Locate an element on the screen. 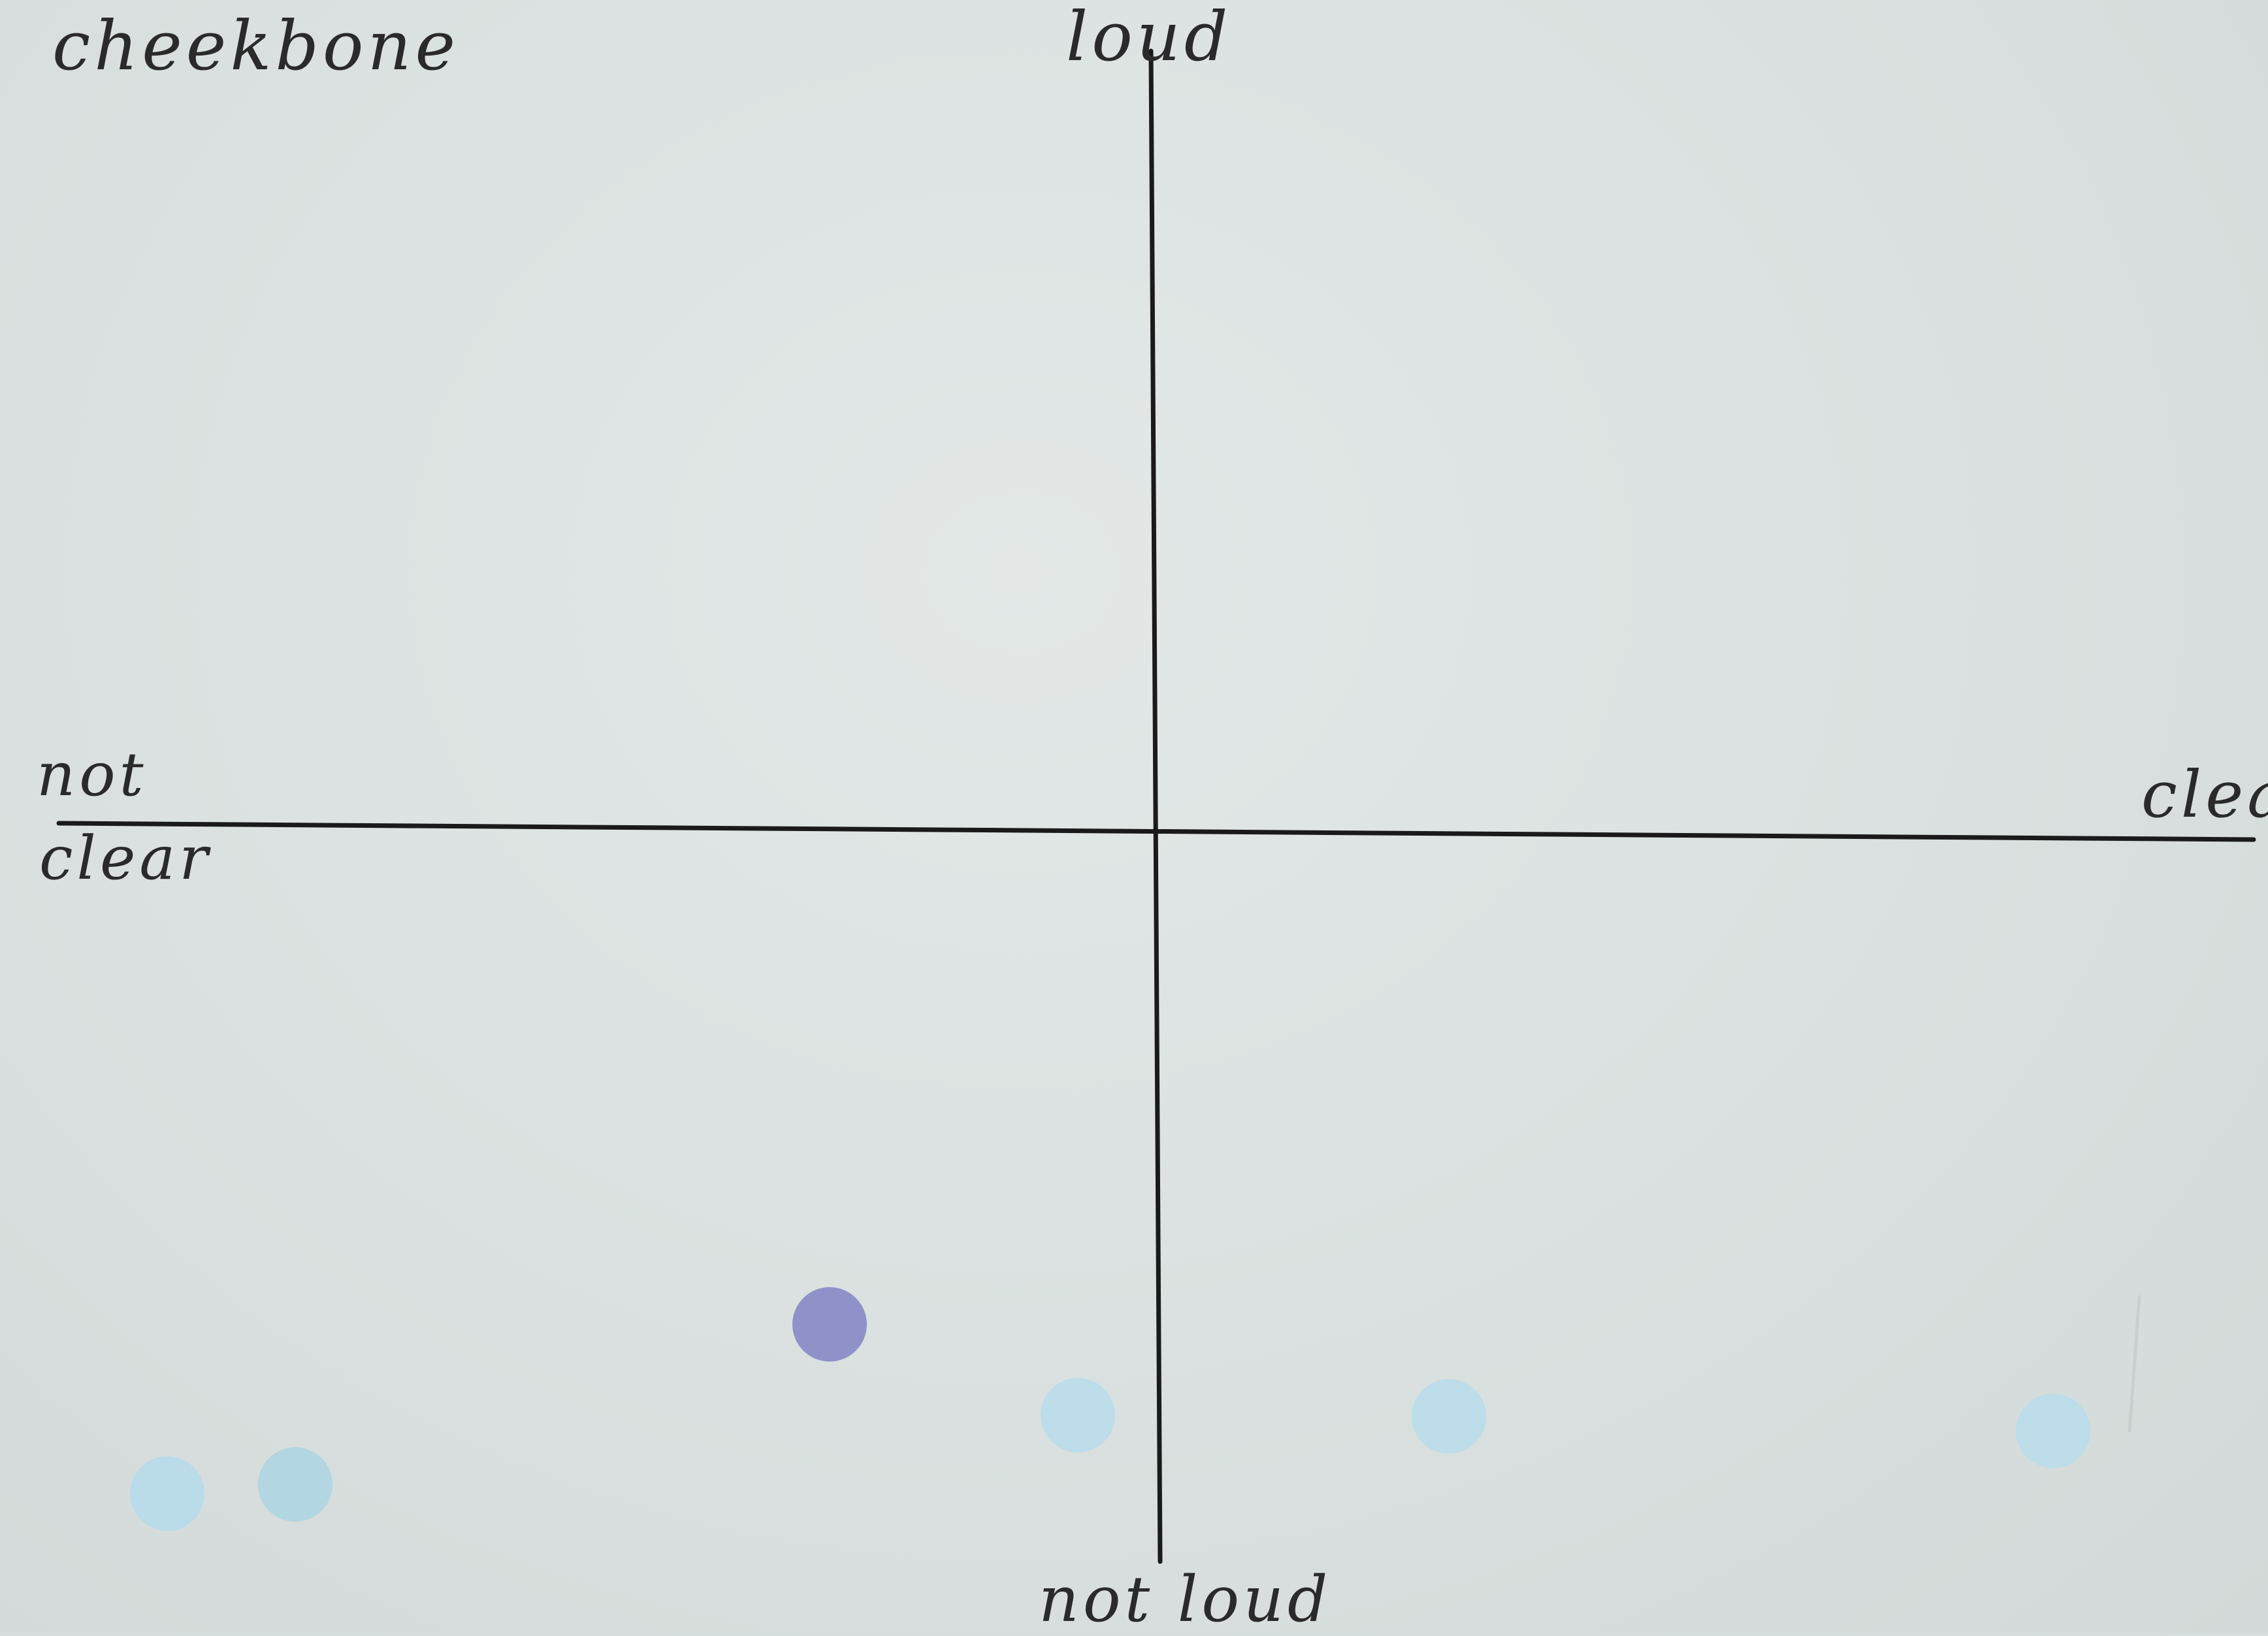 The image size is (2268, 1636). pencil-mark is located at coordinates (2134, 1364).